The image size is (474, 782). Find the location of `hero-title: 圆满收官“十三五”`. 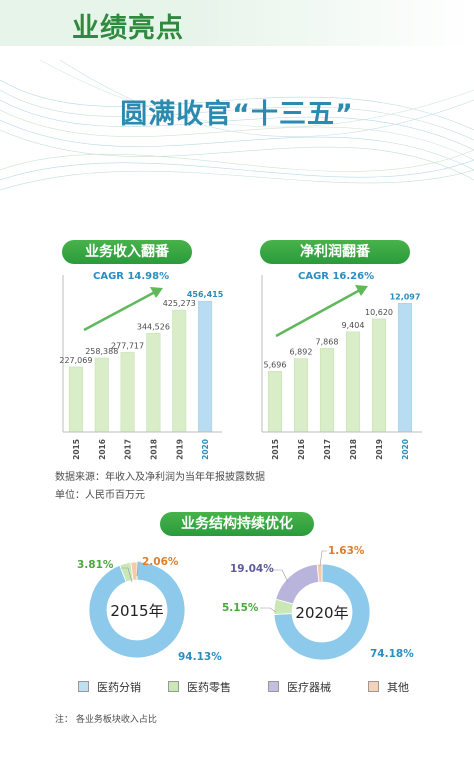

hero-title: 圆满收官“十三五” is located at coordinates (237, 114).